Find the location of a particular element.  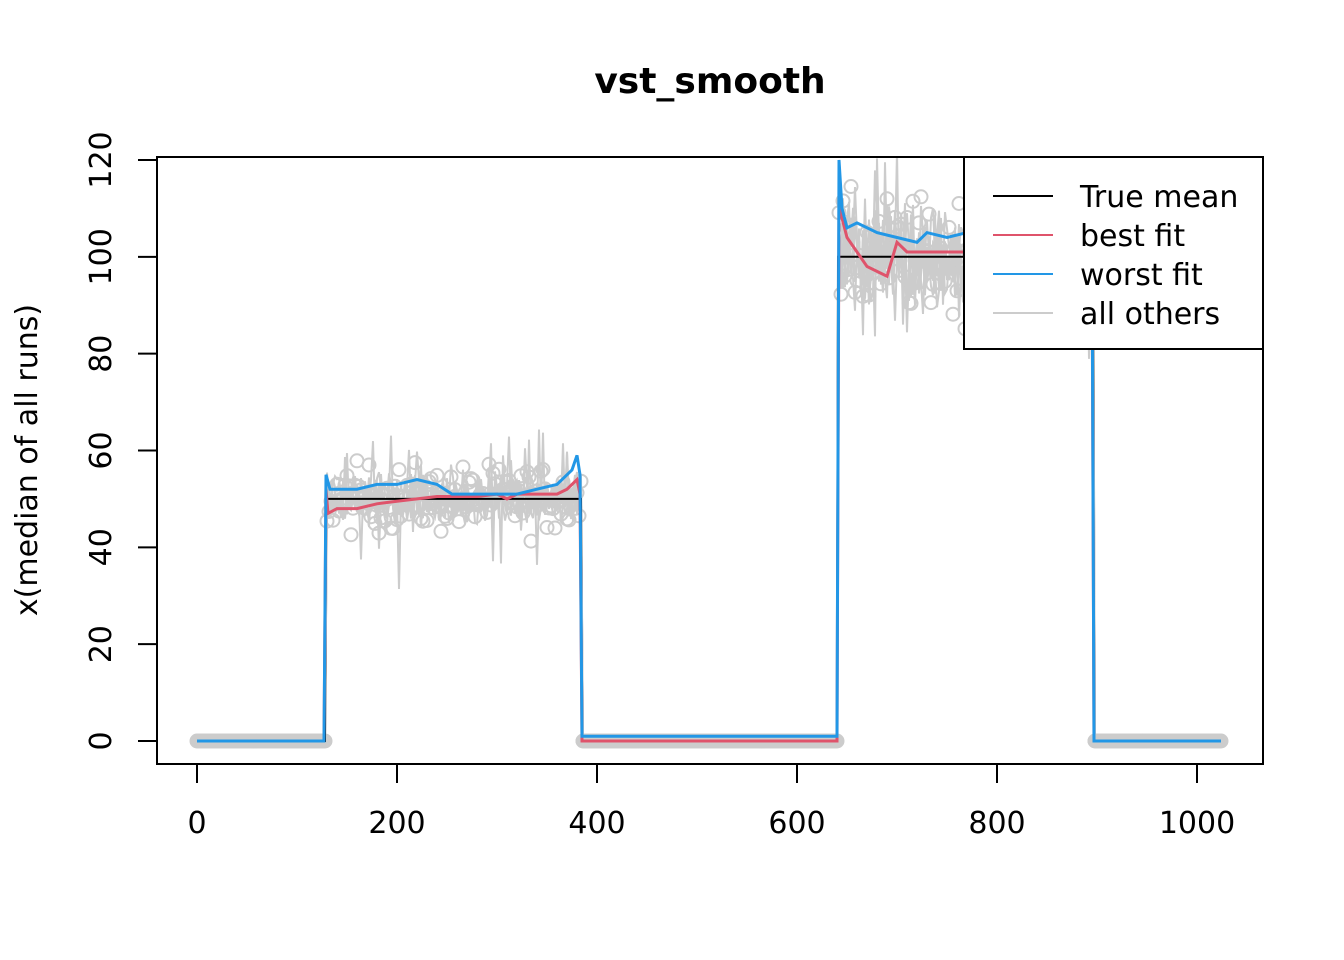

y-tick-label: 80 is located at coordinates (101, 354).